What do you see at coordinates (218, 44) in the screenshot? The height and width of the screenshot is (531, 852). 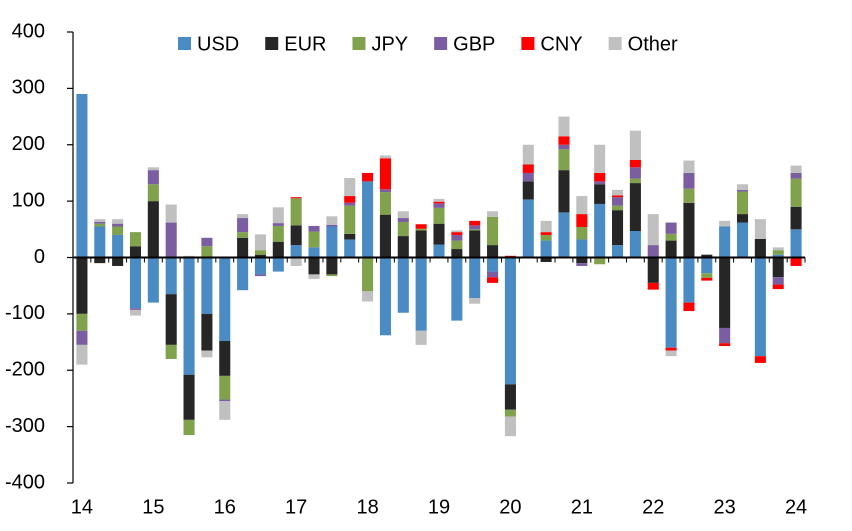 I see `legend-label: USD` at bounding box center [218, 44].